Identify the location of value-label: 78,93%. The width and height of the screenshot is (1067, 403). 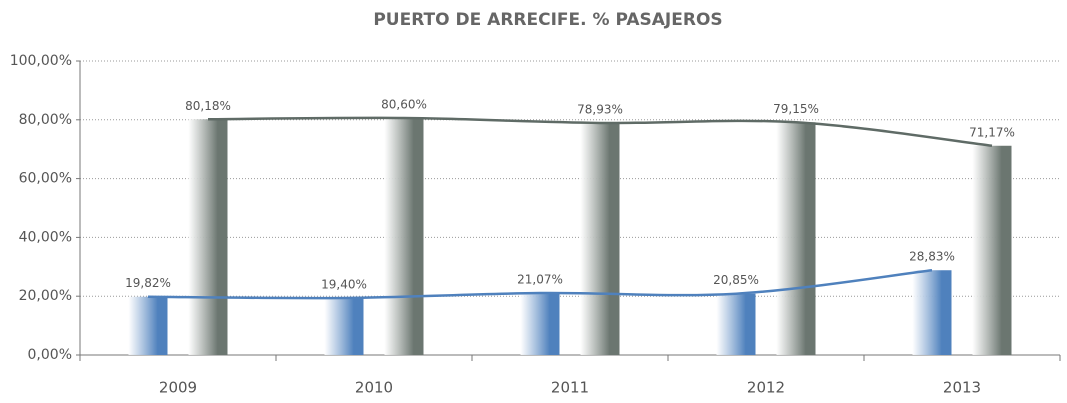
(600, 109).